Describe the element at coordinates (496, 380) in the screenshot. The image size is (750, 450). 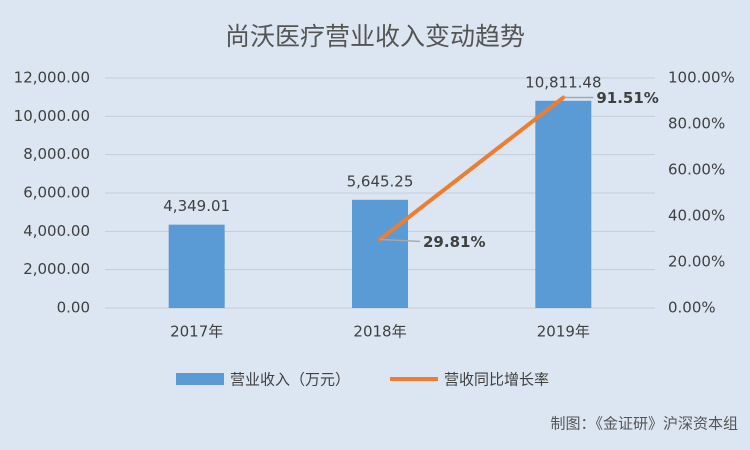
I see `legend-label: 营收同比增长率` at that location.